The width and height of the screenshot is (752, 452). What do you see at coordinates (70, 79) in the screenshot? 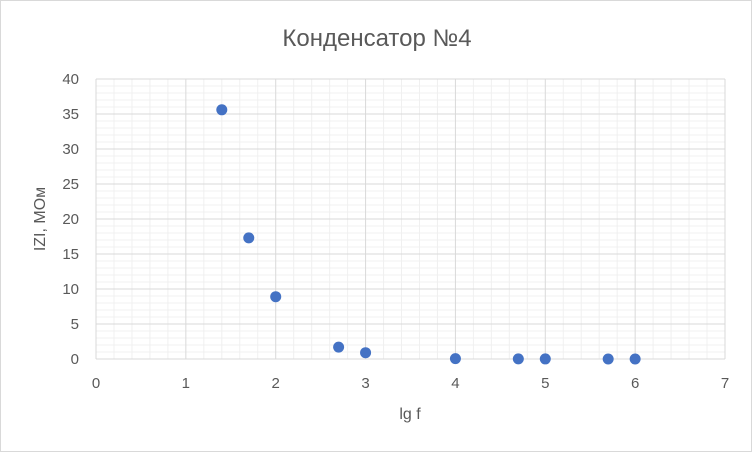
I see `y-tick-label: 40` at bounding box center [70, 79].